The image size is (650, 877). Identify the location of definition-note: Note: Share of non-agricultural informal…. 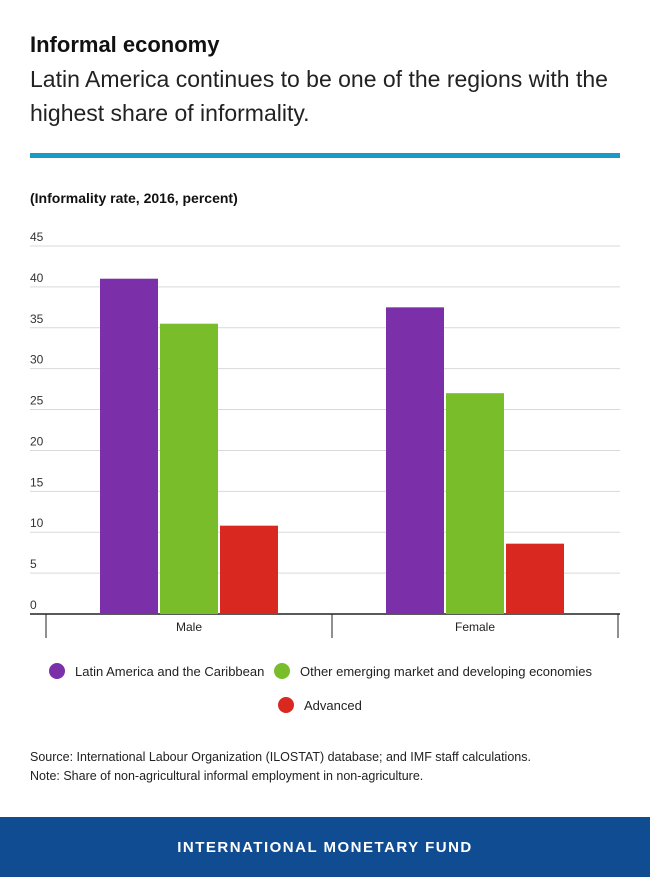
(227, 776).